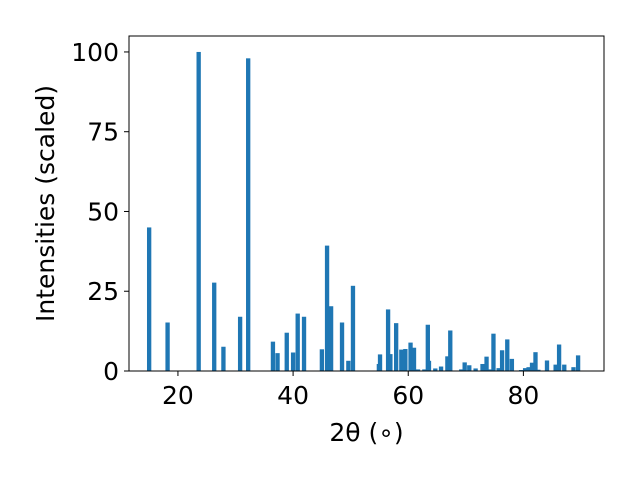 Image resolution: width=640 pixels, height=480 pixels. What do you see at coordinates (103, 291) in the screenshot?
I see `y-tick-label: 25` at bounding box center [103, 291].